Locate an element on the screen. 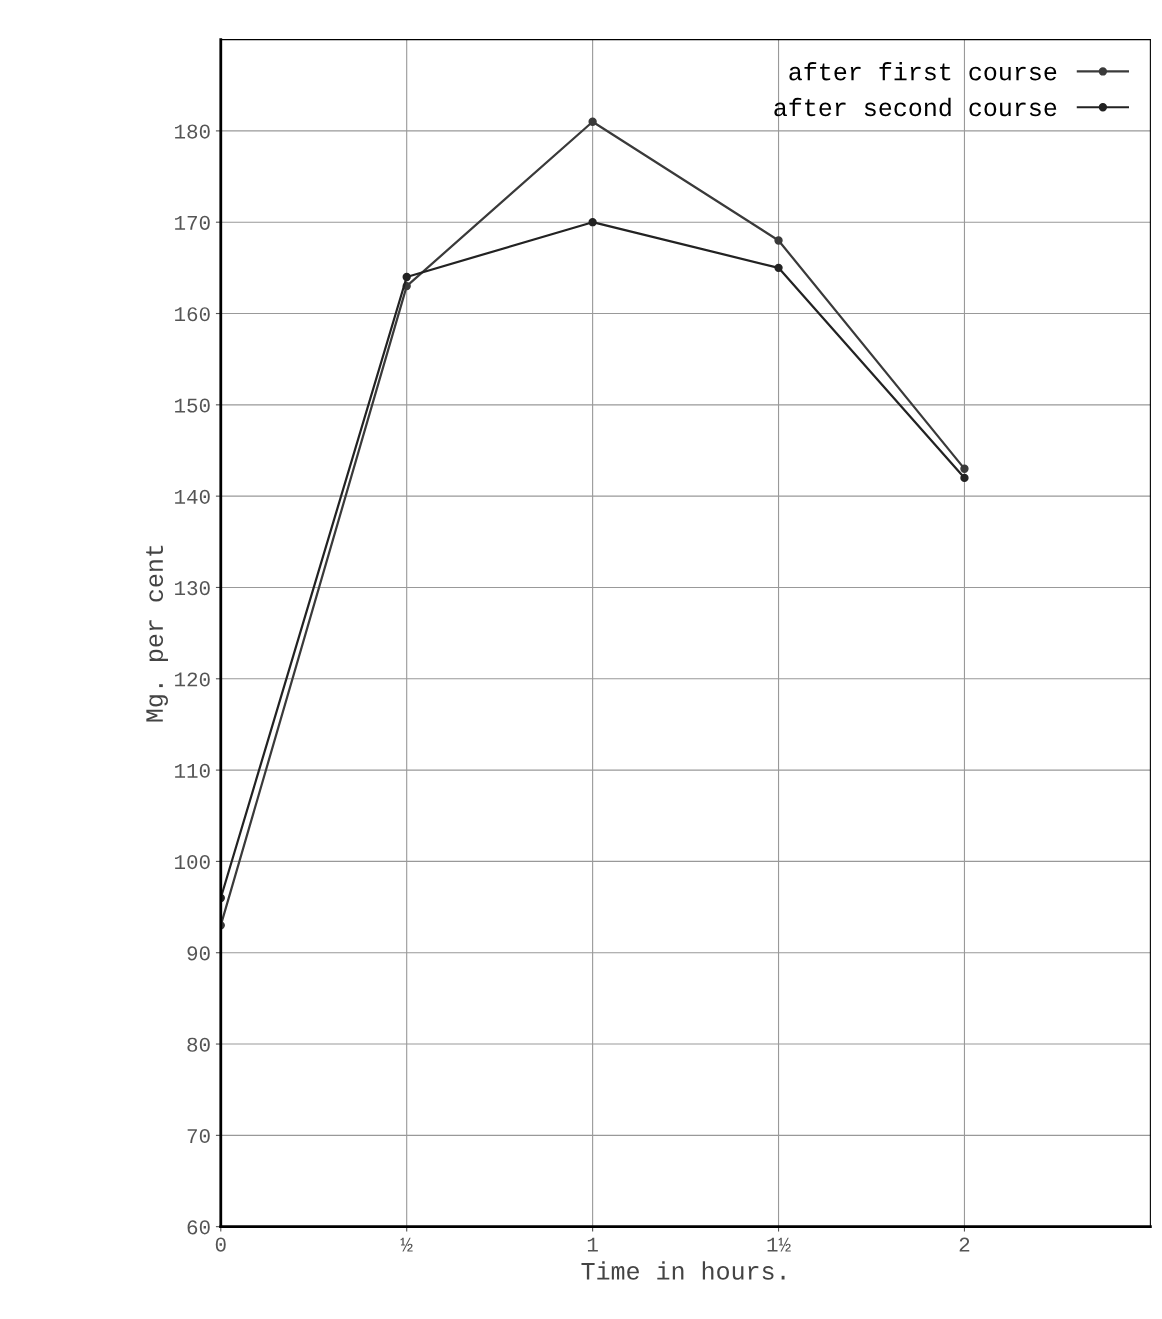  x-axis-title: Time in hours. is located at coordinates (683, 1270).